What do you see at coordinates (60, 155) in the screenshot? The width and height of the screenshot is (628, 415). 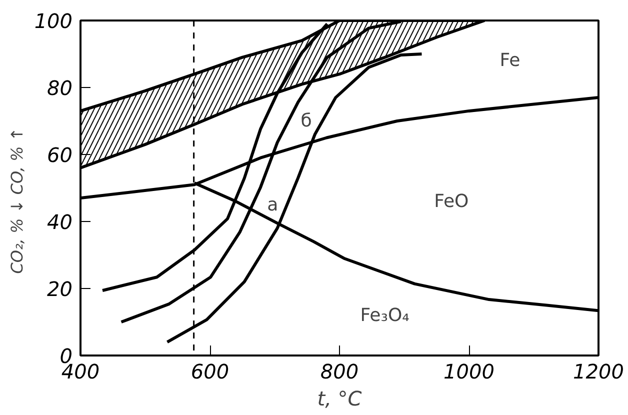 I see `y-tick-label: 60` at bounding box center [60, 155].